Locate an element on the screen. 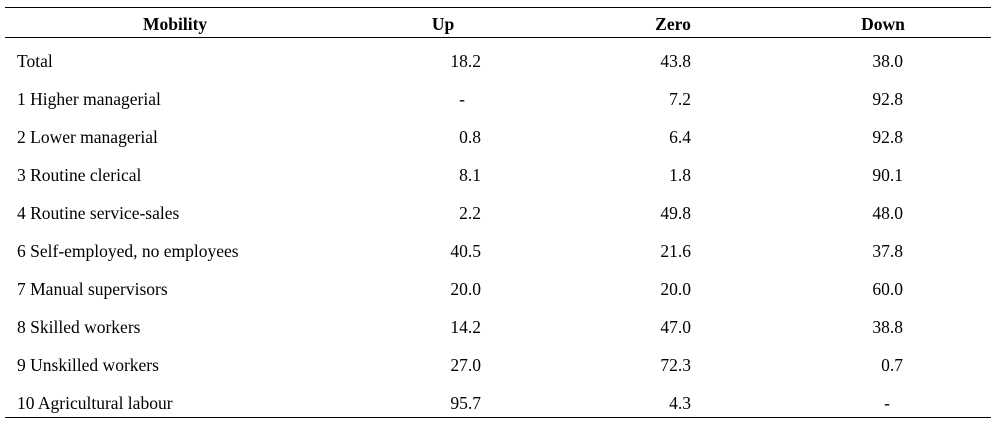  table-row: 7 Manual supervisors 20.0 20.0 60.0 is located at coordinates (498, 289).